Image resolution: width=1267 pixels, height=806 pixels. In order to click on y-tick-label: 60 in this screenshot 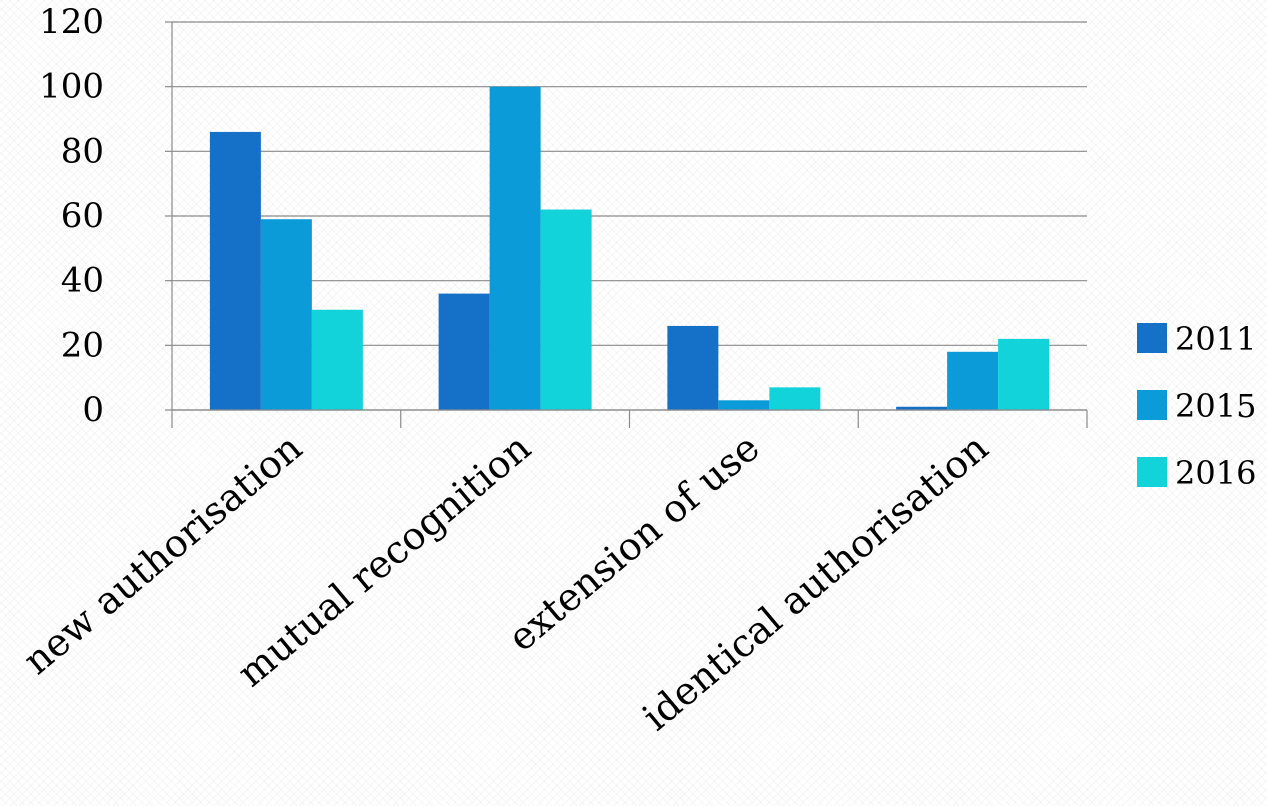, I will do `click(82, 216)`.